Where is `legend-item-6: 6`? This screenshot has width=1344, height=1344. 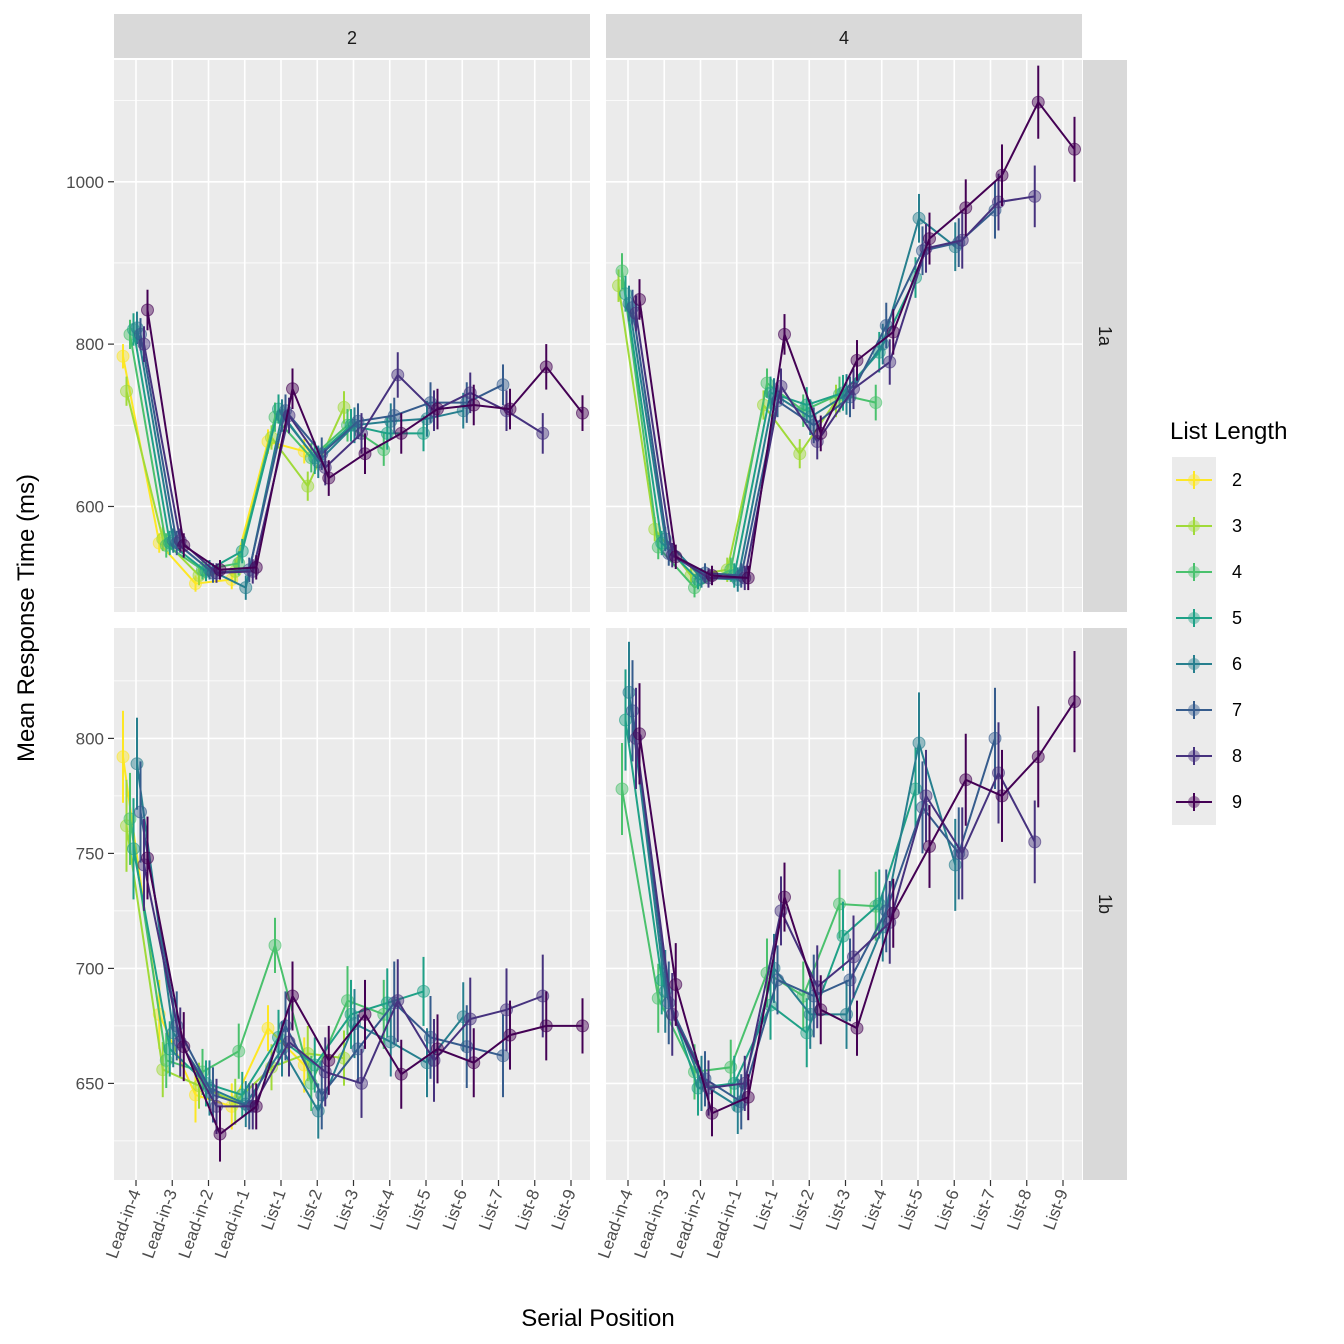 legend-item-6: 6 is located at coordinates (1207, 664).